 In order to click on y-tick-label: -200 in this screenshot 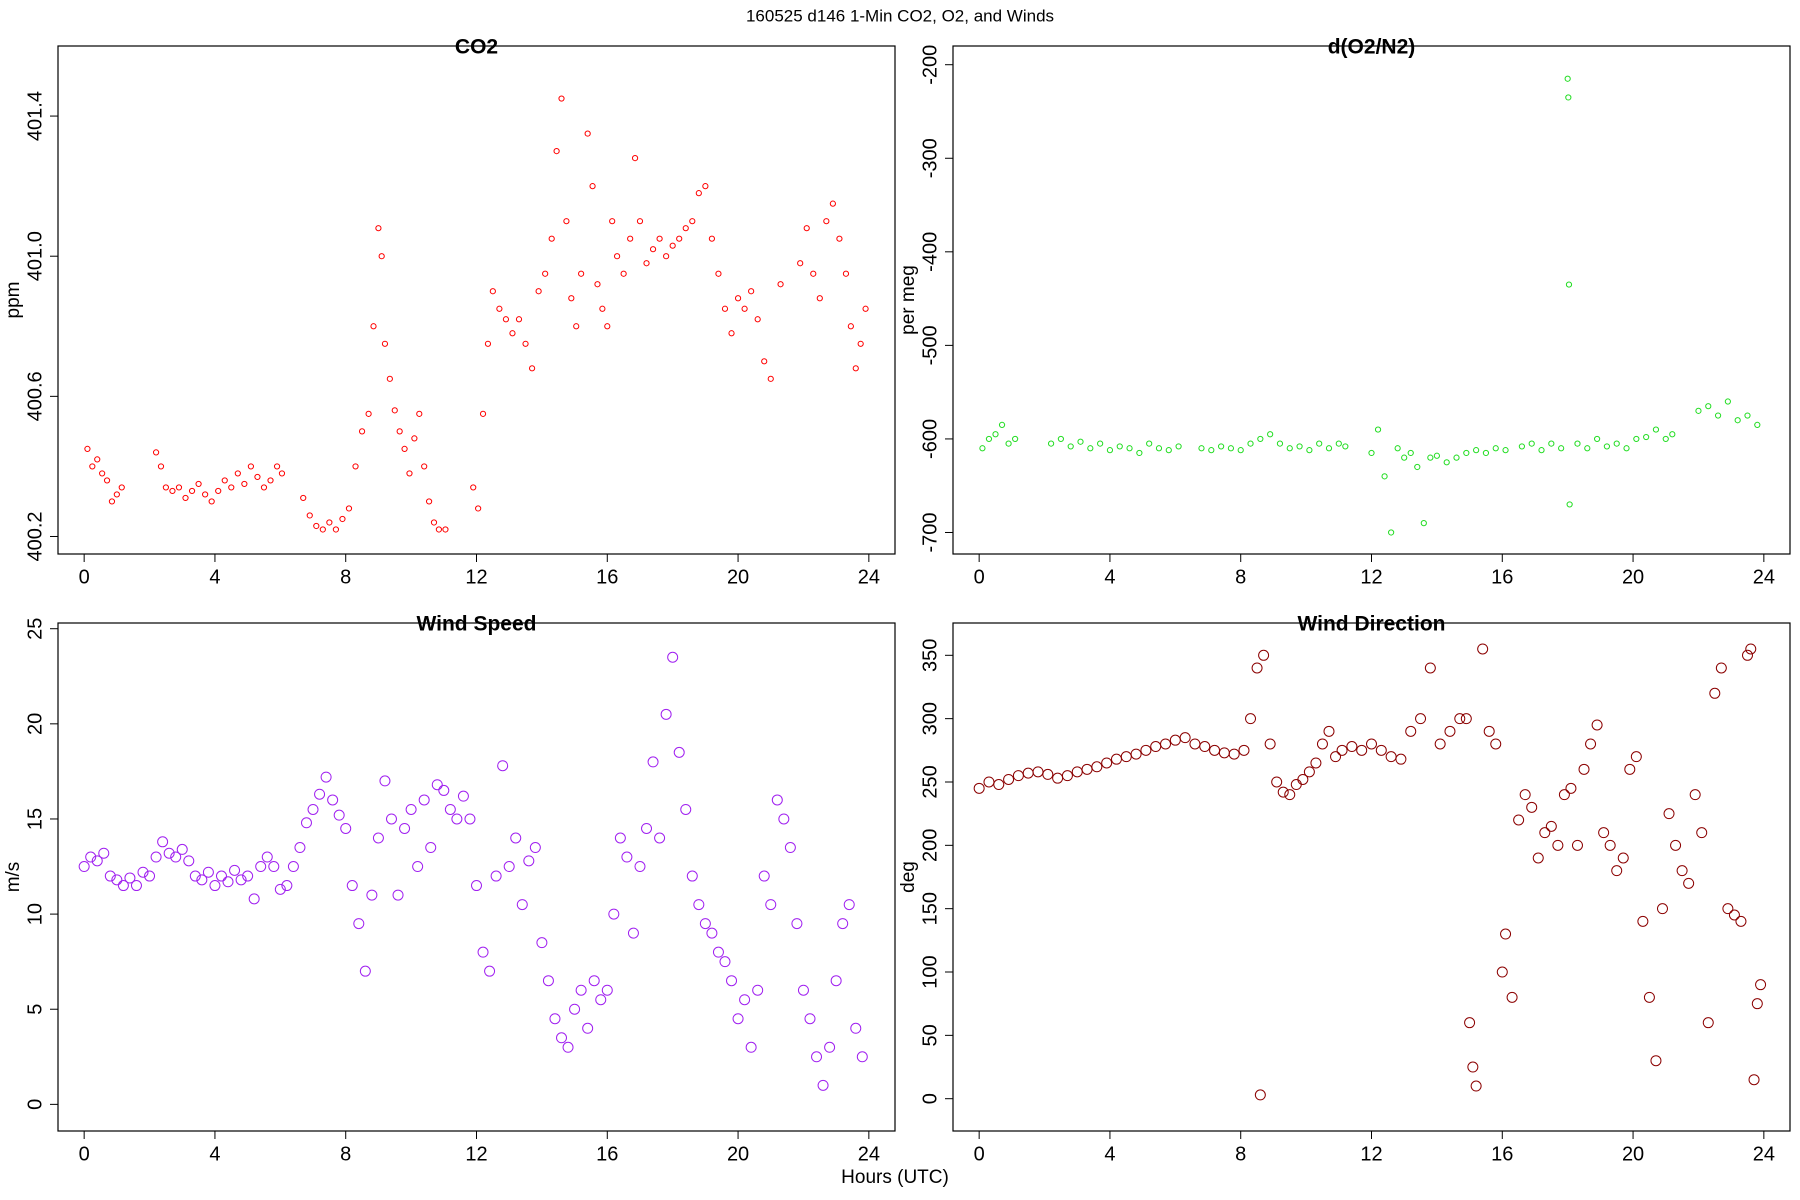, I will do `click(930, 65)`.